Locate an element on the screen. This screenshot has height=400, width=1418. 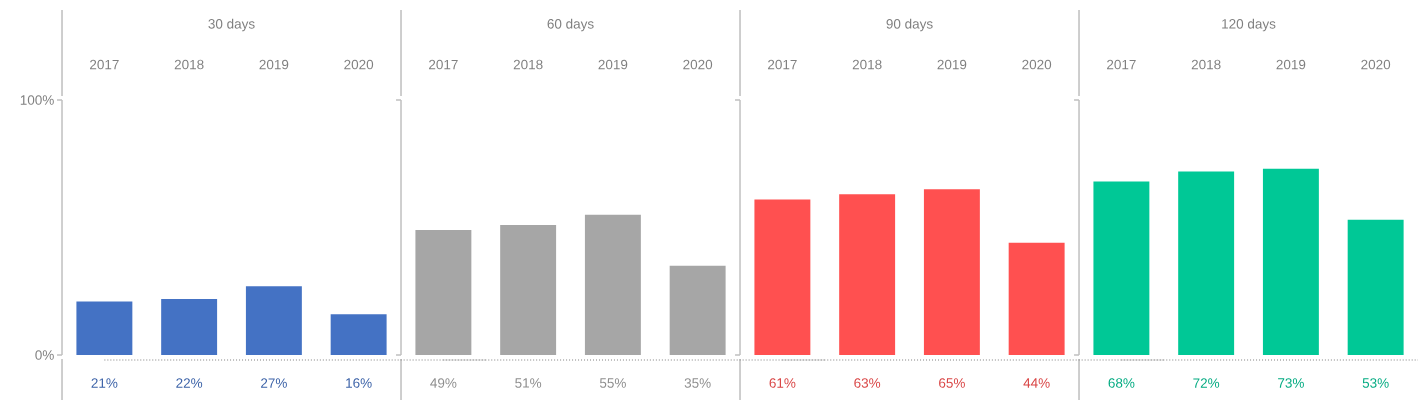
data-label: 49% is located at coordinates (443, 383).